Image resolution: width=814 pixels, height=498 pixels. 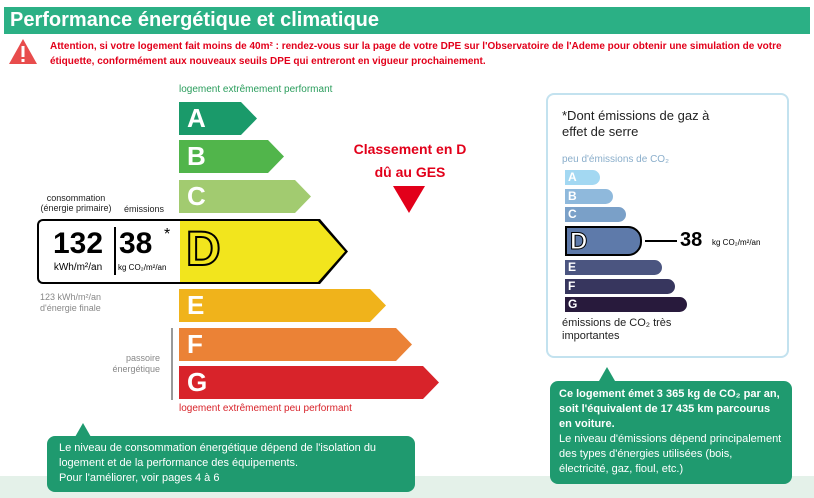 What do you see at coordinates (410, 149) in the screenshot?
I see `classement-line1: Classement en D` at bounding box center [410, 149].